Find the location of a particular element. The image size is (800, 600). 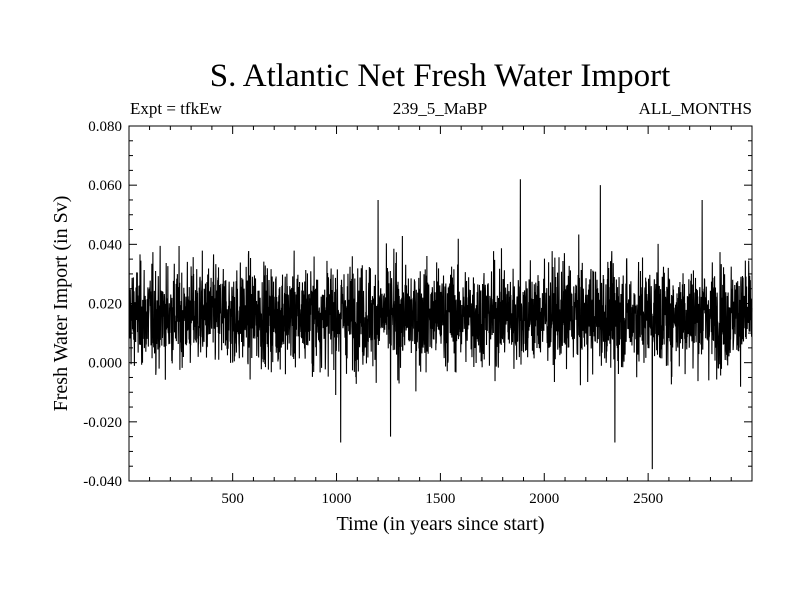

run-label: 239_5_MaBP is located at coordinates (440, 108).